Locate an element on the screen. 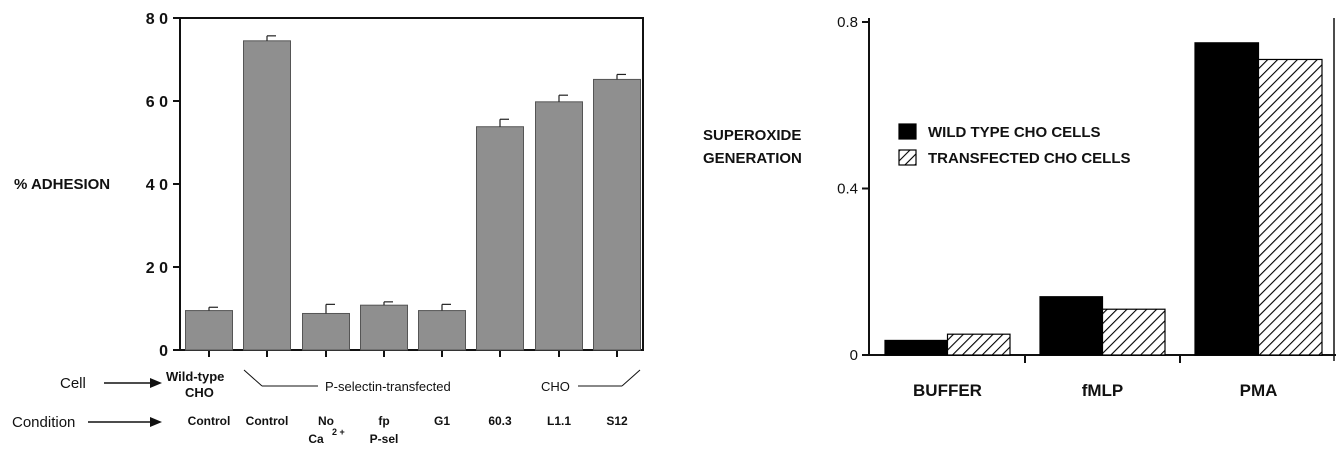 Image resolution: width=1340 pixels, height=449 pixels. condition-row-label: Condition is located at coordinates (43, 422).